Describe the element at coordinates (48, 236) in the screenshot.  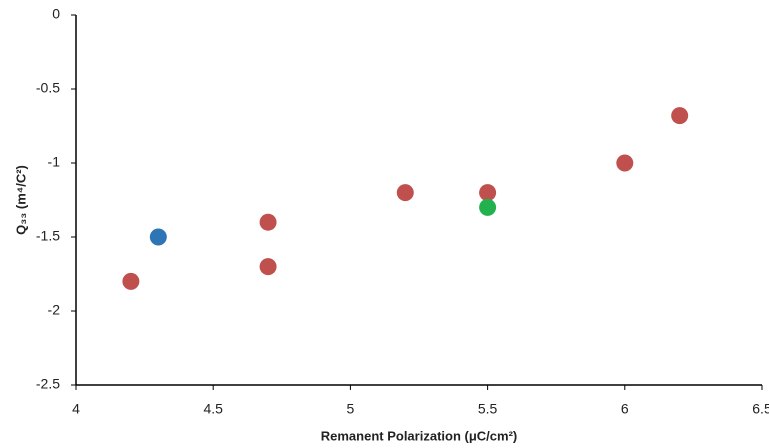
I see `y-tick-label: -1.5` at that location.